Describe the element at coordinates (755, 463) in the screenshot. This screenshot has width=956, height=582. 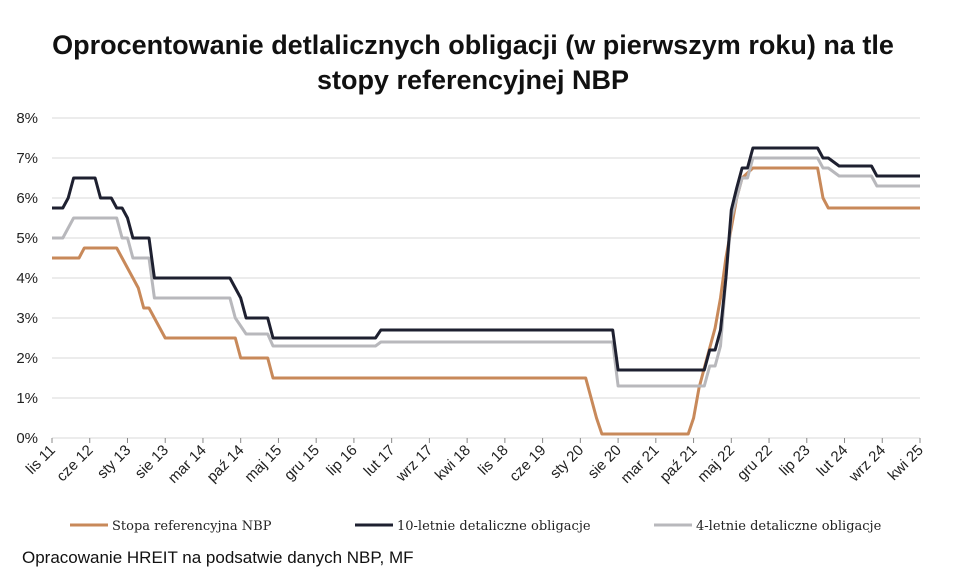
I see `x-tick-label: gru 22` at that location.